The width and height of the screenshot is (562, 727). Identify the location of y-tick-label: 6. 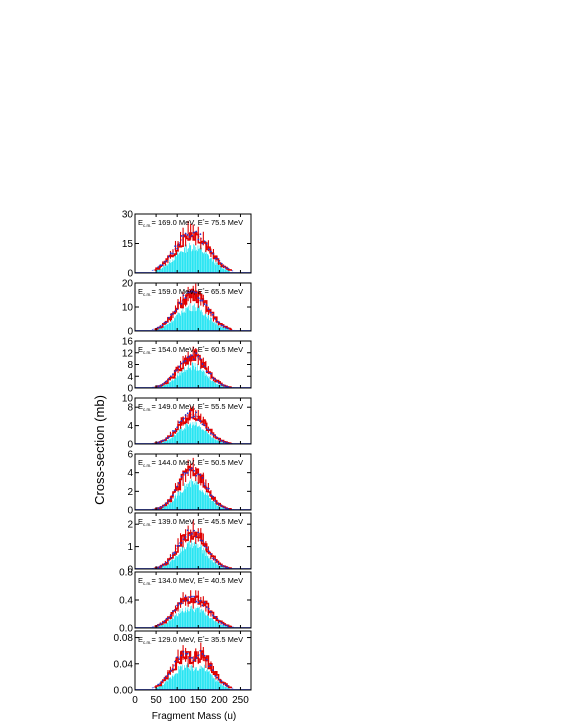
(130, 455).